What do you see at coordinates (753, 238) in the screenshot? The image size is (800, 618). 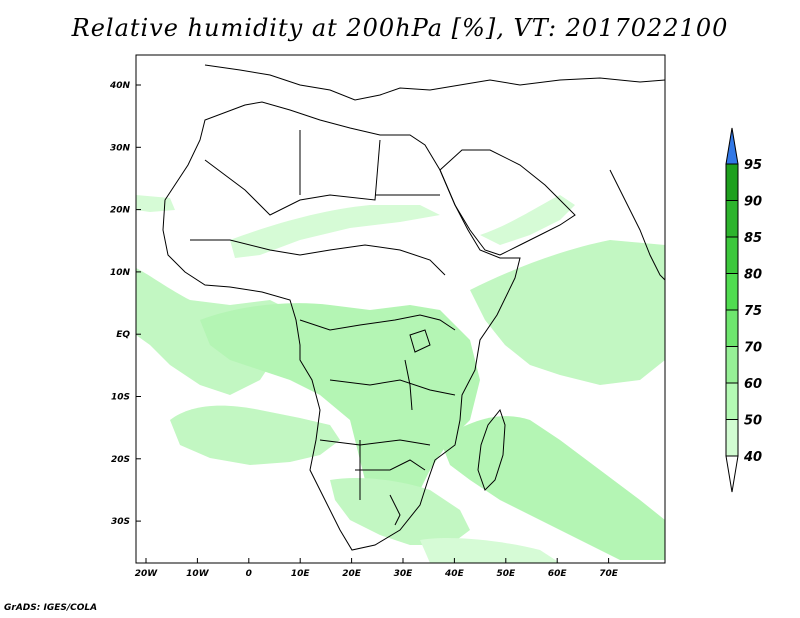 I see `colorbar-label-85: 85` at bounding box center [753, 238].